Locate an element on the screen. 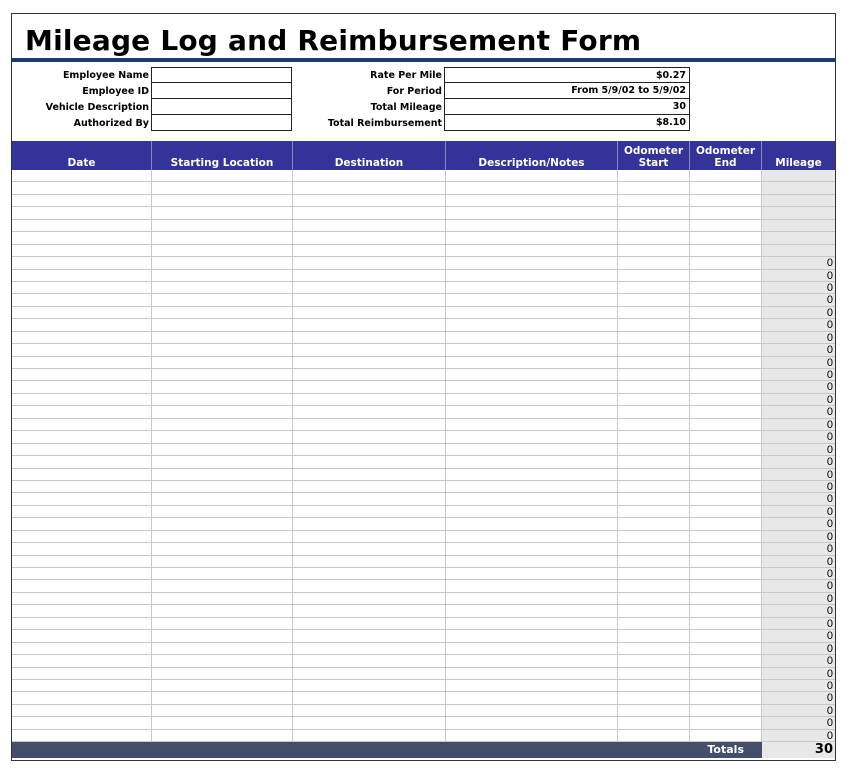 The height and width of the screenshot is (773, 850). field-input is located at coordinates (221, 75).